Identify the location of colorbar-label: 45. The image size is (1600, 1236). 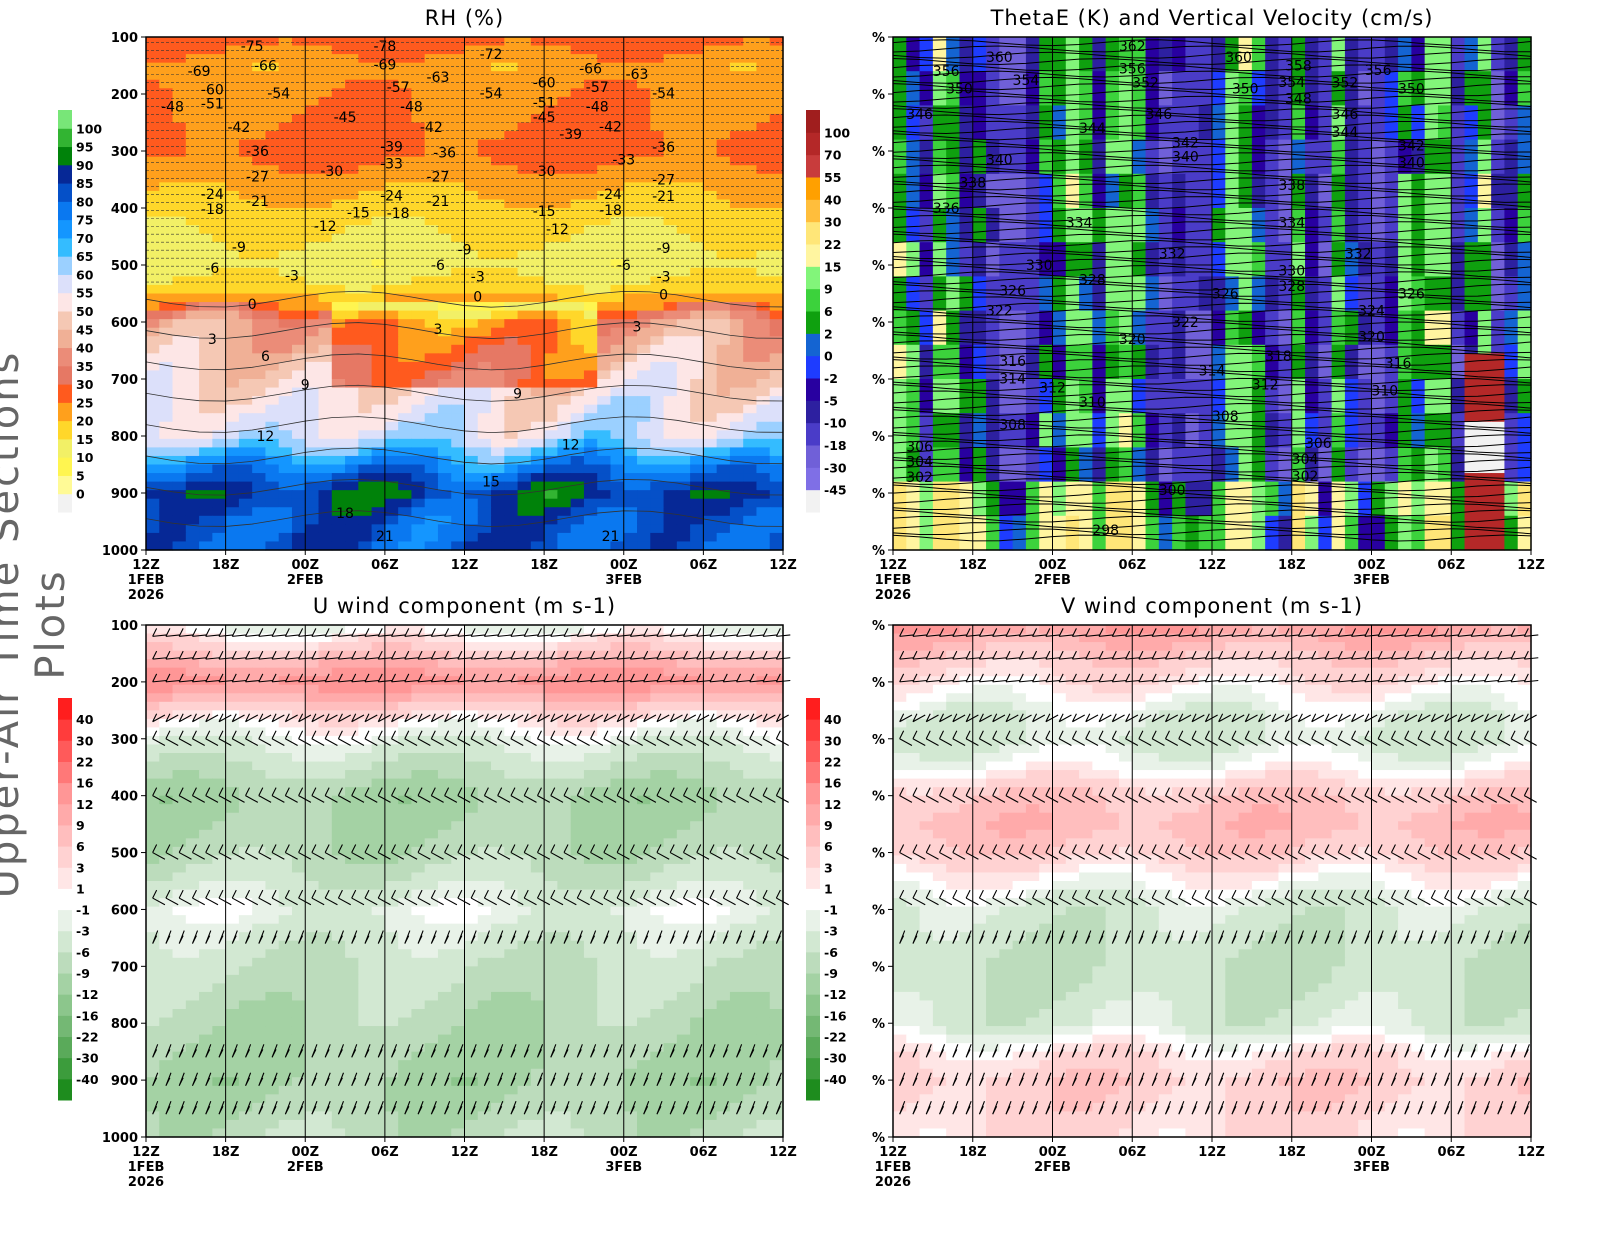
(84, 329).